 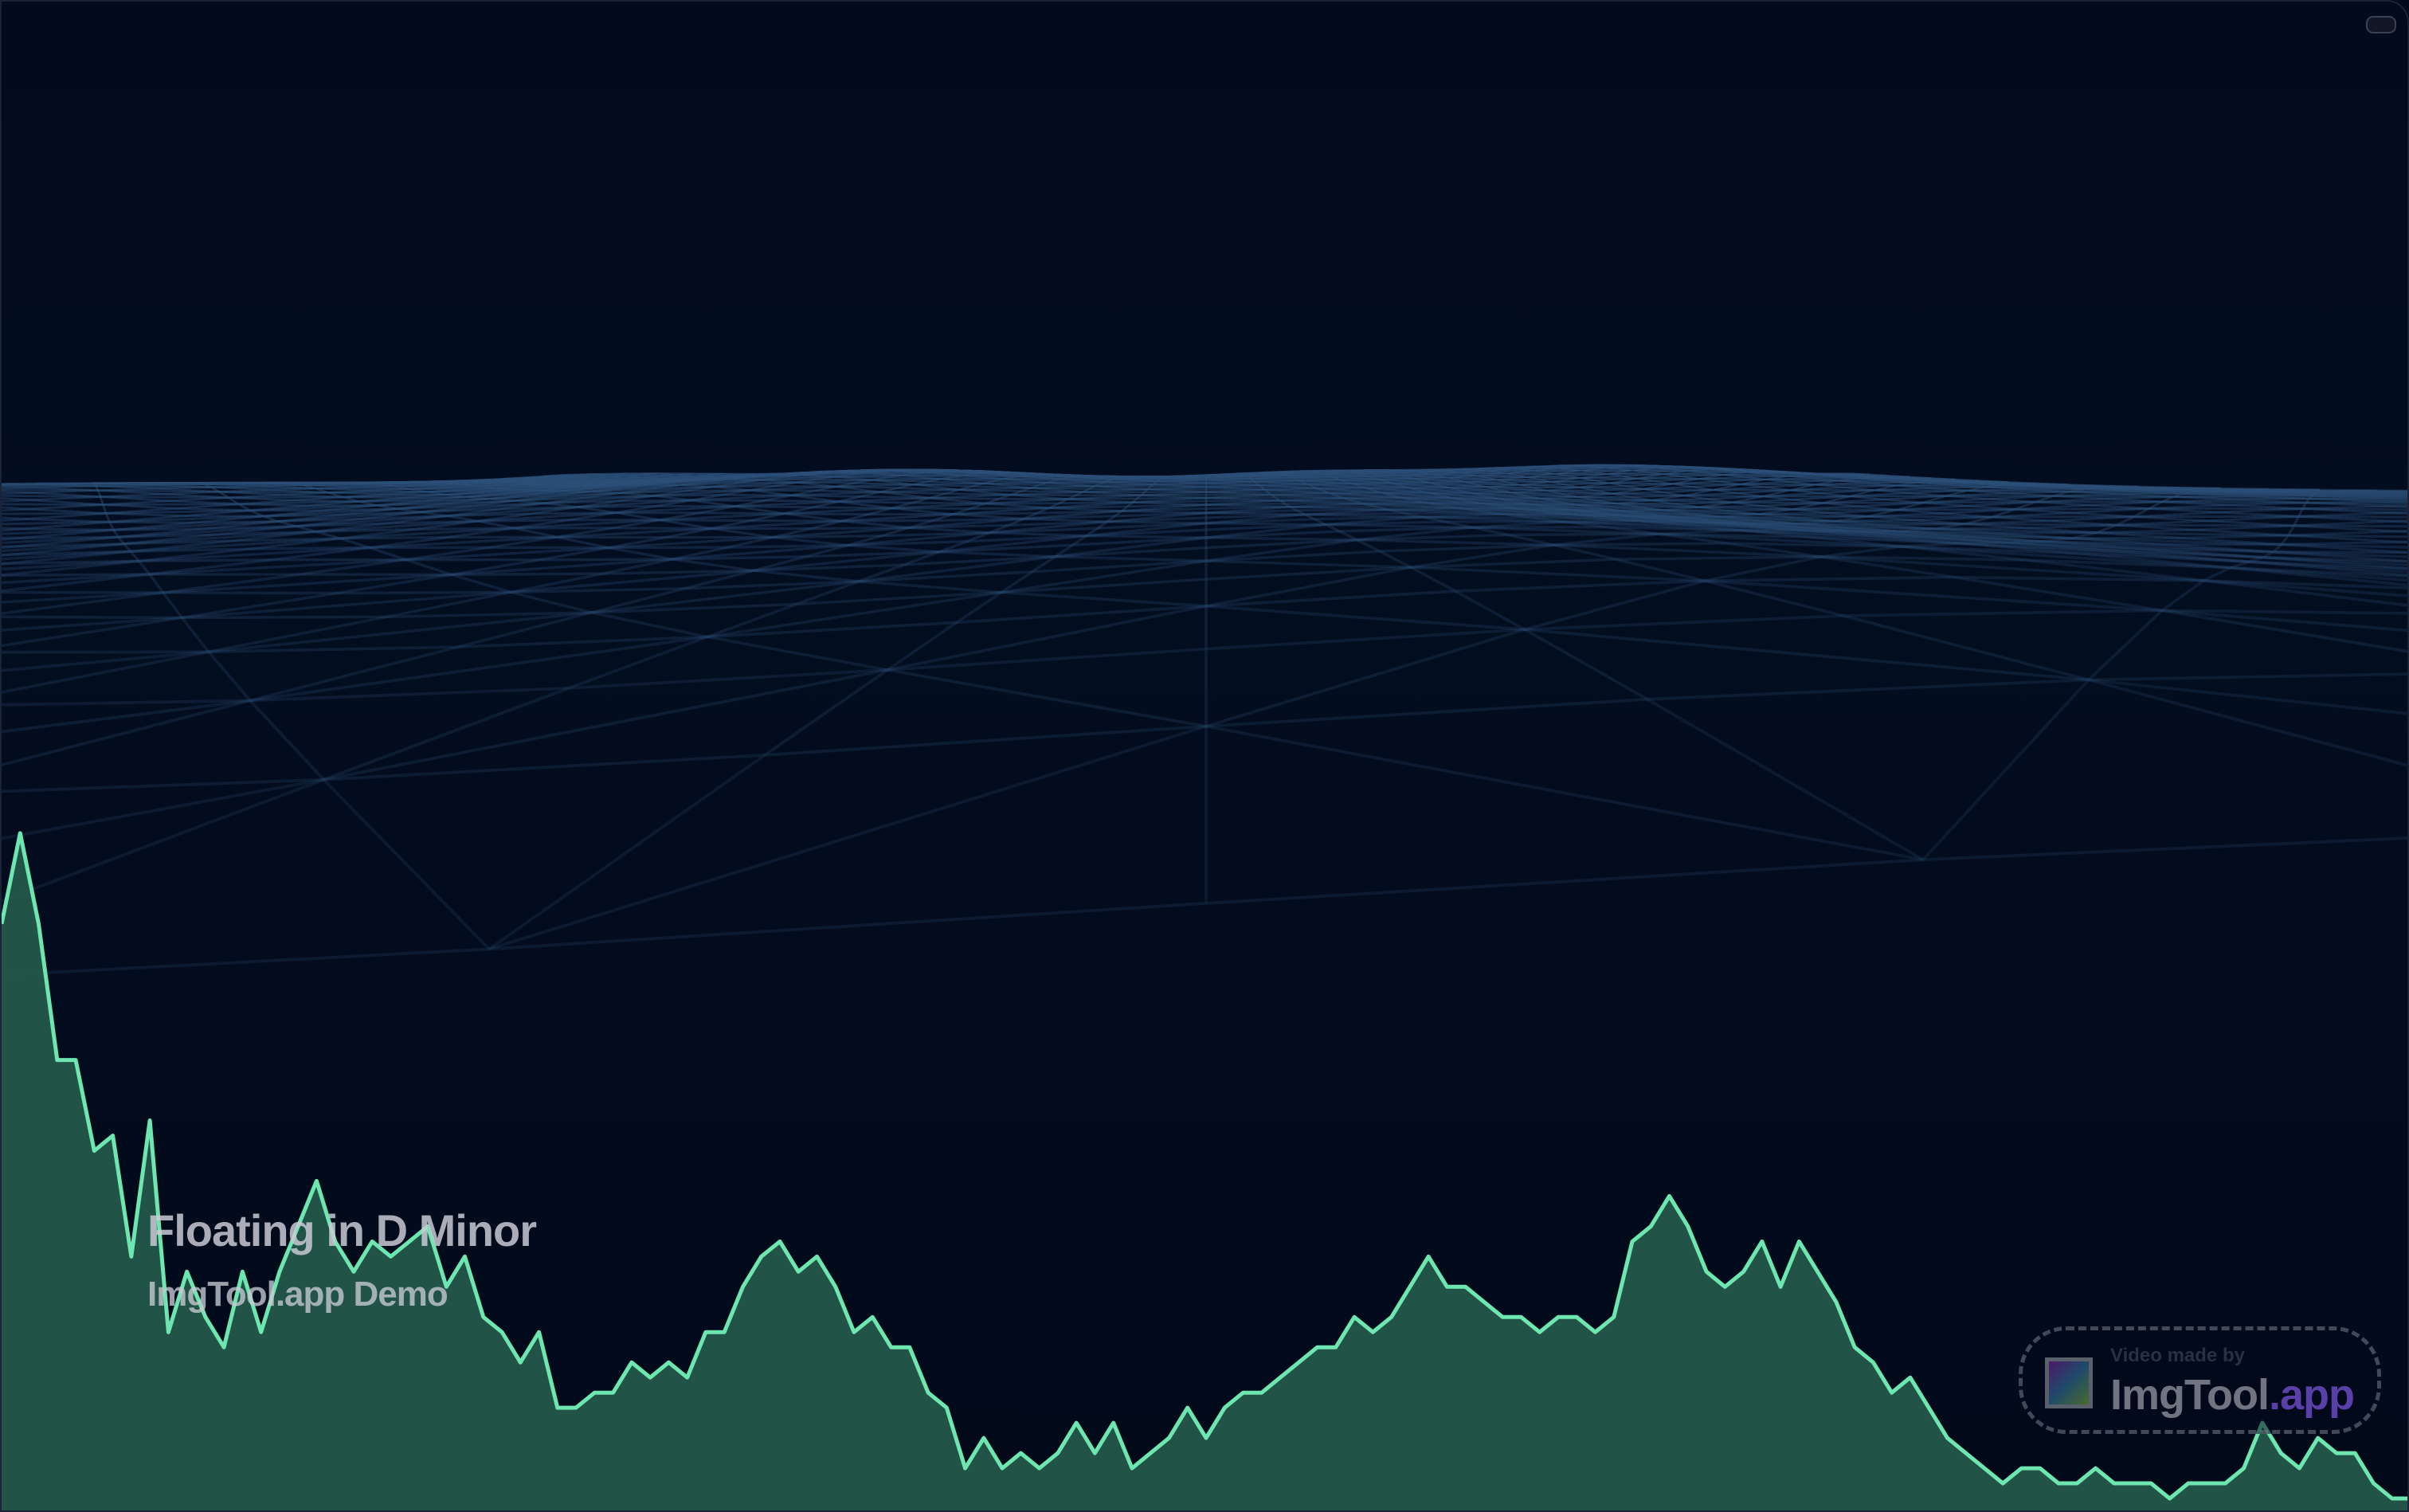 I want to click on window-control-button, so click(x=2381, y=24).